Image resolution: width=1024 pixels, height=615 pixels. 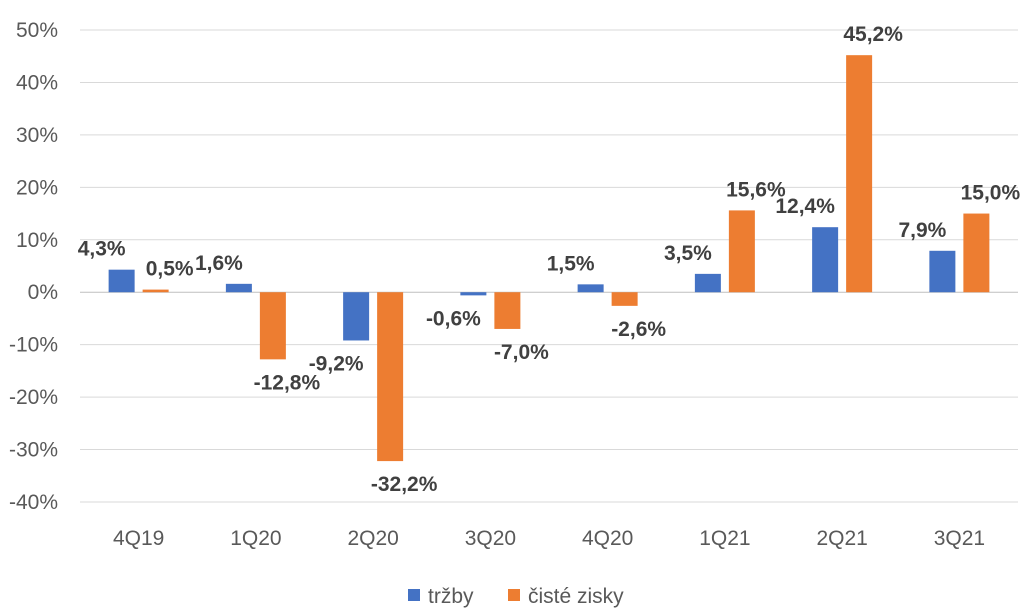 I want to click on y-tick-label: 50%, so click(x=37, y=30).